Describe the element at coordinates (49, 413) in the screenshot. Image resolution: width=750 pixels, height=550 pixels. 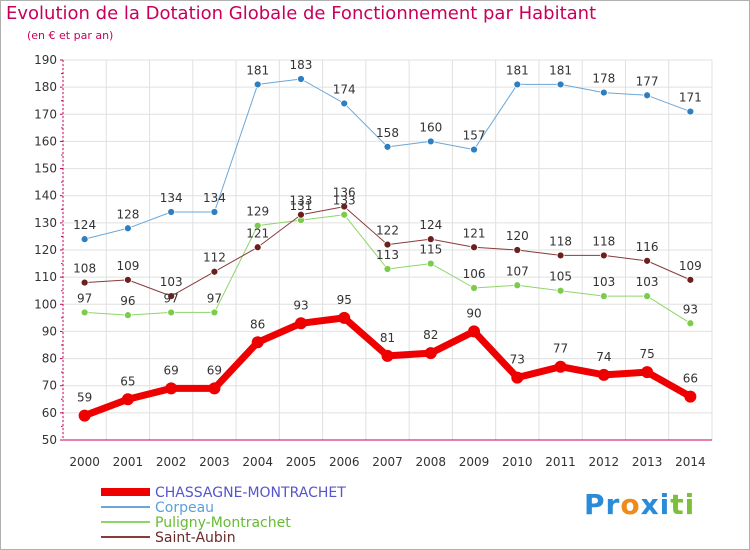
I see `y-tick-label: 60` at that location.